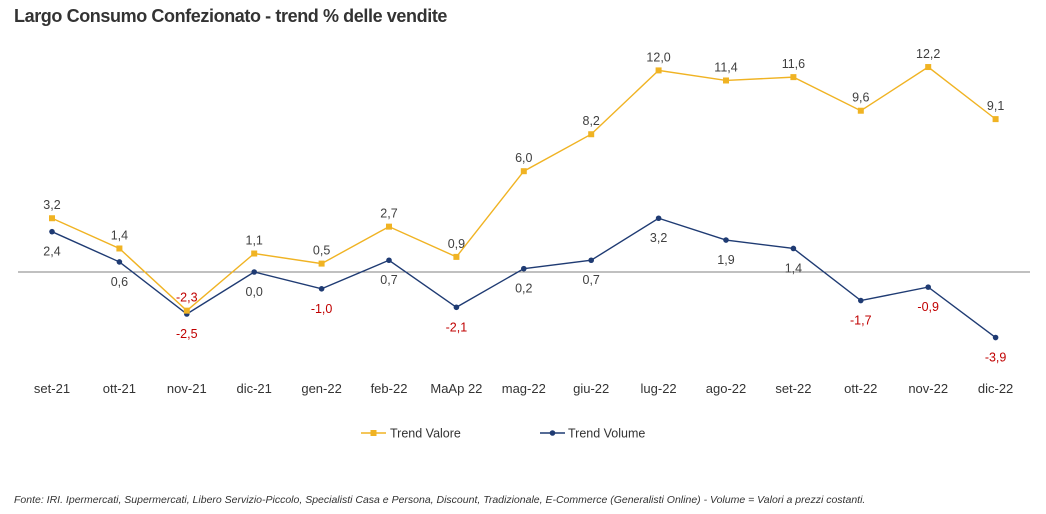 The image size is (1046, 514). I want to click on trend-volume-data-label: 0,6, so click(119, 282).